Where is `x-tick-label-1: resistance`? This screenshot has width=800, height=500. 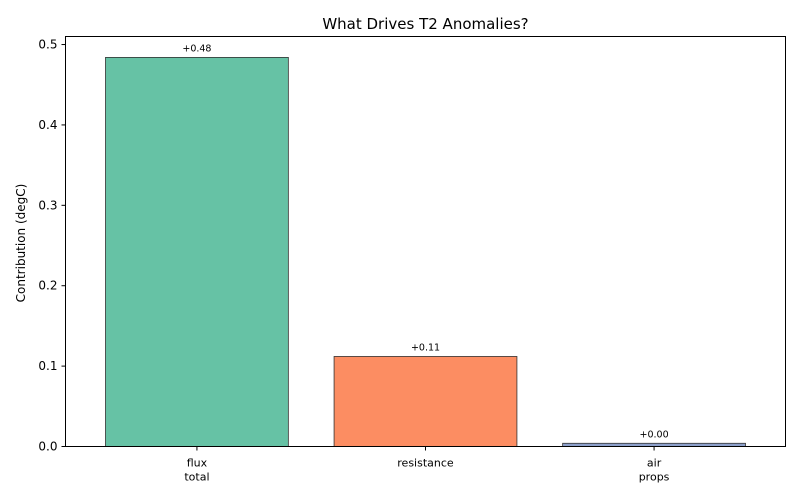
x-tick-label-1: resistance is located at coordinates (425, 463).